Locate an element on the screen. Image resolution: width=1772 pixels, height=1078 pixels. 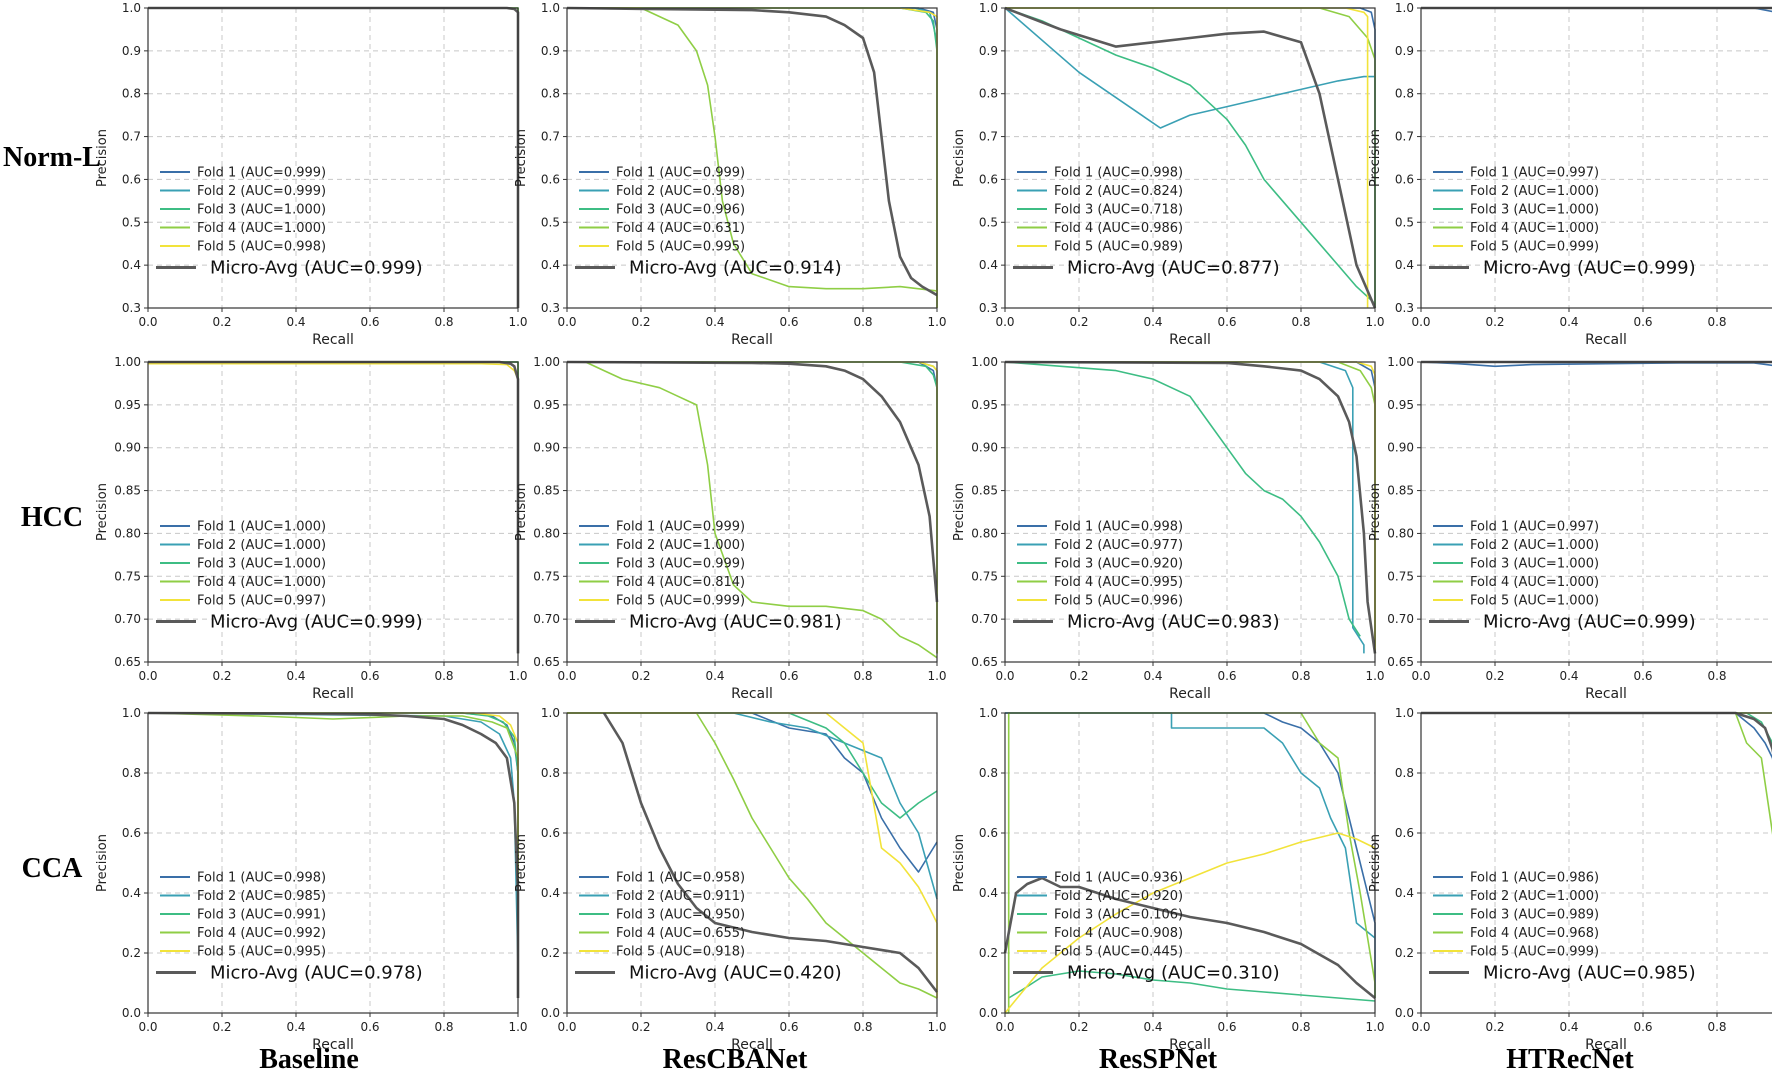
legend-entry: Fold 2 (AUC=0.999) is located at coordinates (261, 191).